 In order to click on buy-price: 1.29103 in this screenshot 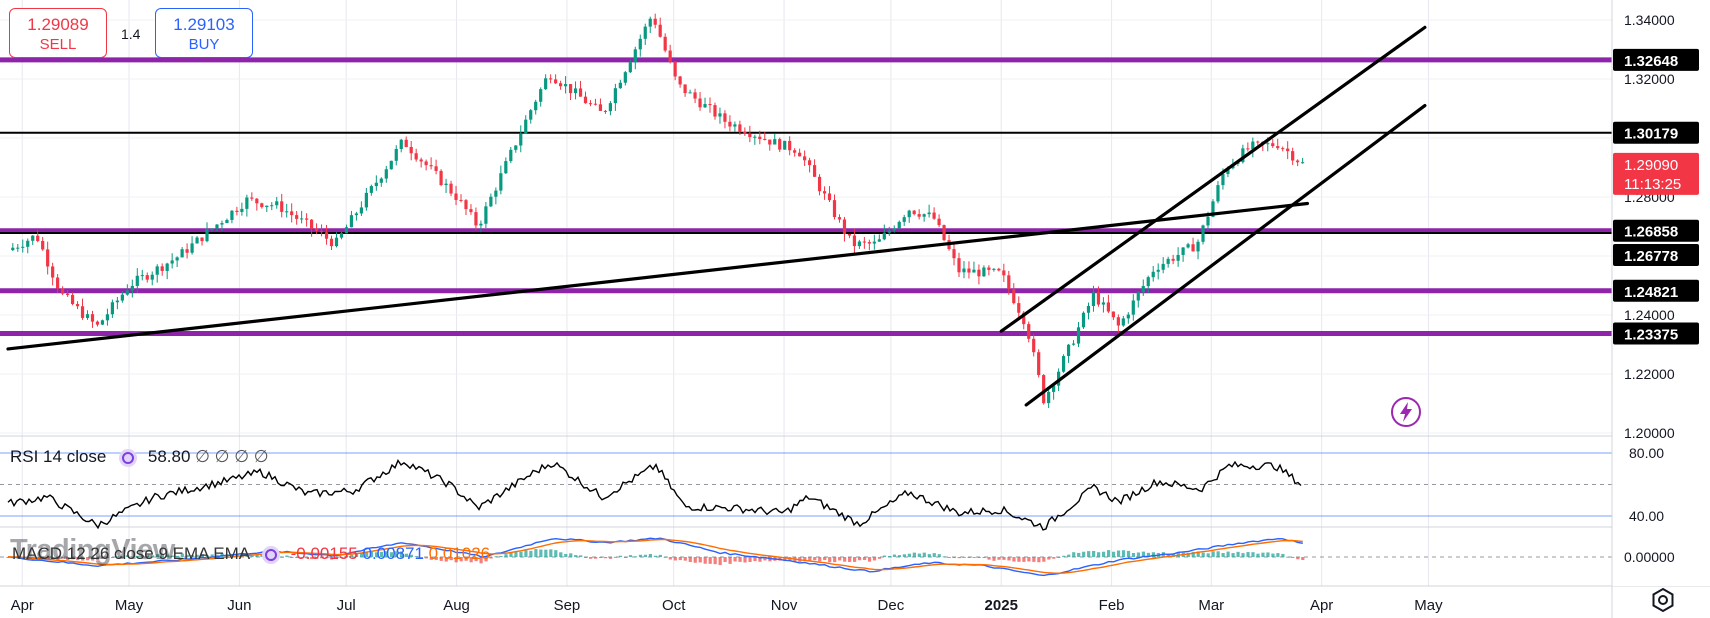, I will do `click(204, 24)`.